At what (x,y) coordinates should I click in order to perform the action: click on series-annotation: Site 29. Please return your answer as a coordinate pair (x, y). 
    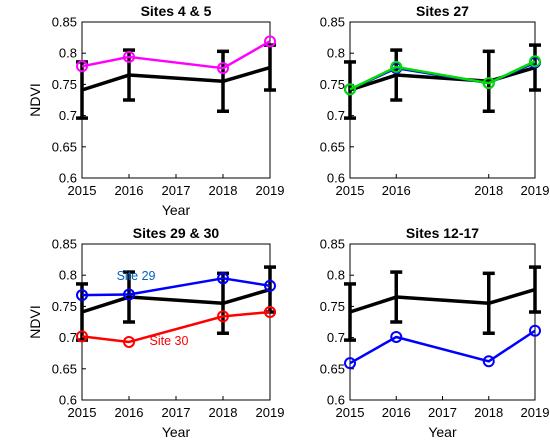
    Looking at the image, I should click on (136, 276).